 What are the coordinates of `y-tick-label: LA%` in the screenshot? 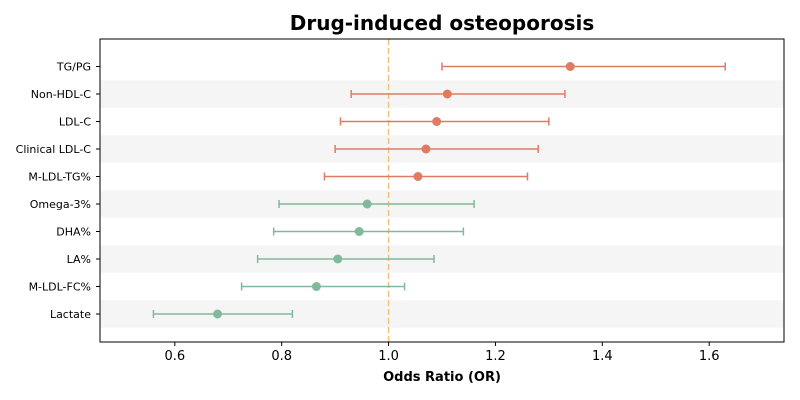 It's located at (79, 259).